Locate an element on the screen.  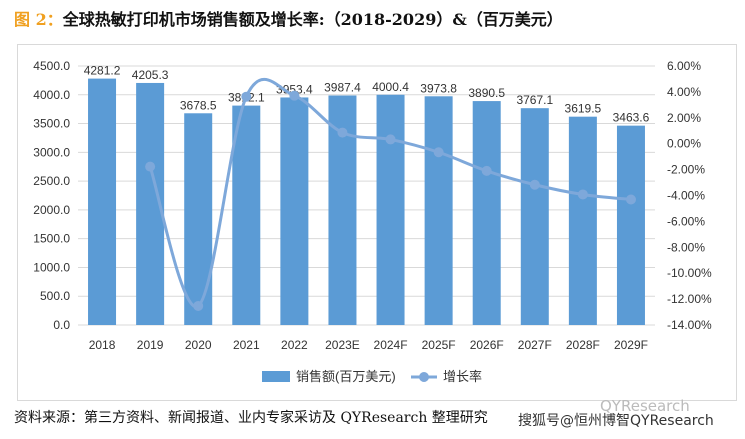
chart-title: 图 2：全球热敏打印机市场销售额及增长率:（2018-2029）&（百万美元） is located at coordinates (288, 18).